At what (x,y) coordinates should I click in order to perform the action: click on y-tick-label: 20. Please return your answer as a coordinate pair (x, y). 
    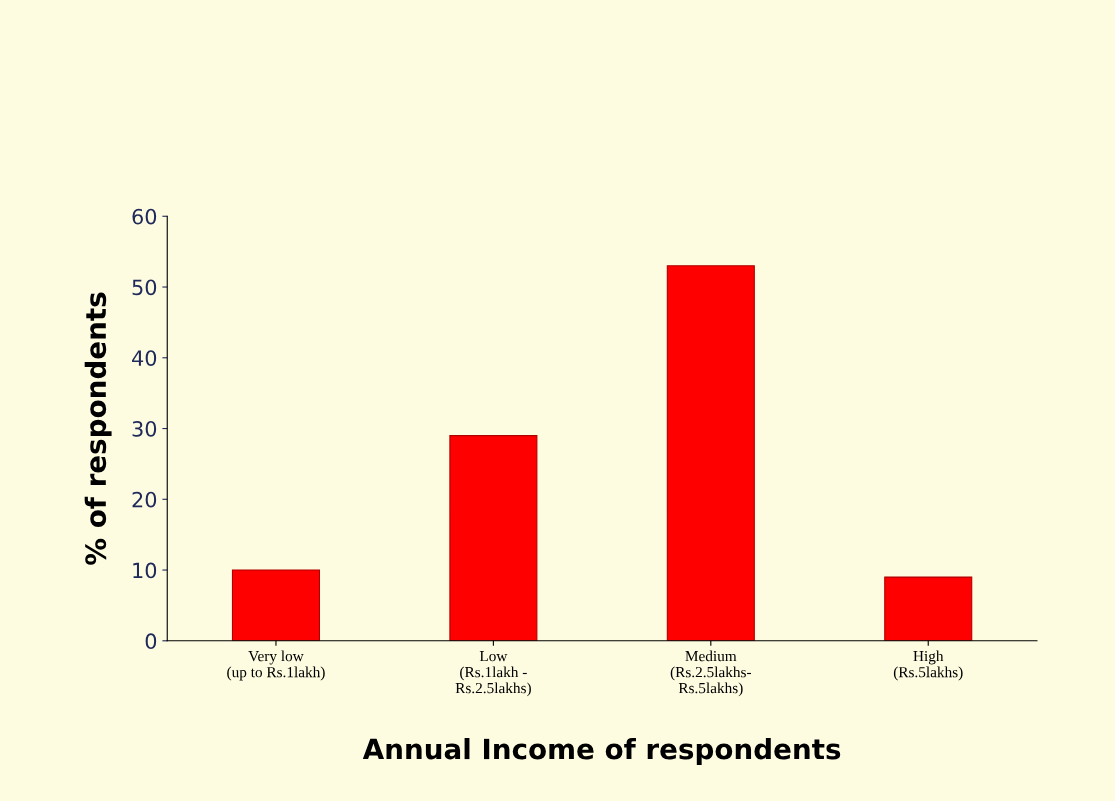
    Looking at the image, I should click on (144, 499).